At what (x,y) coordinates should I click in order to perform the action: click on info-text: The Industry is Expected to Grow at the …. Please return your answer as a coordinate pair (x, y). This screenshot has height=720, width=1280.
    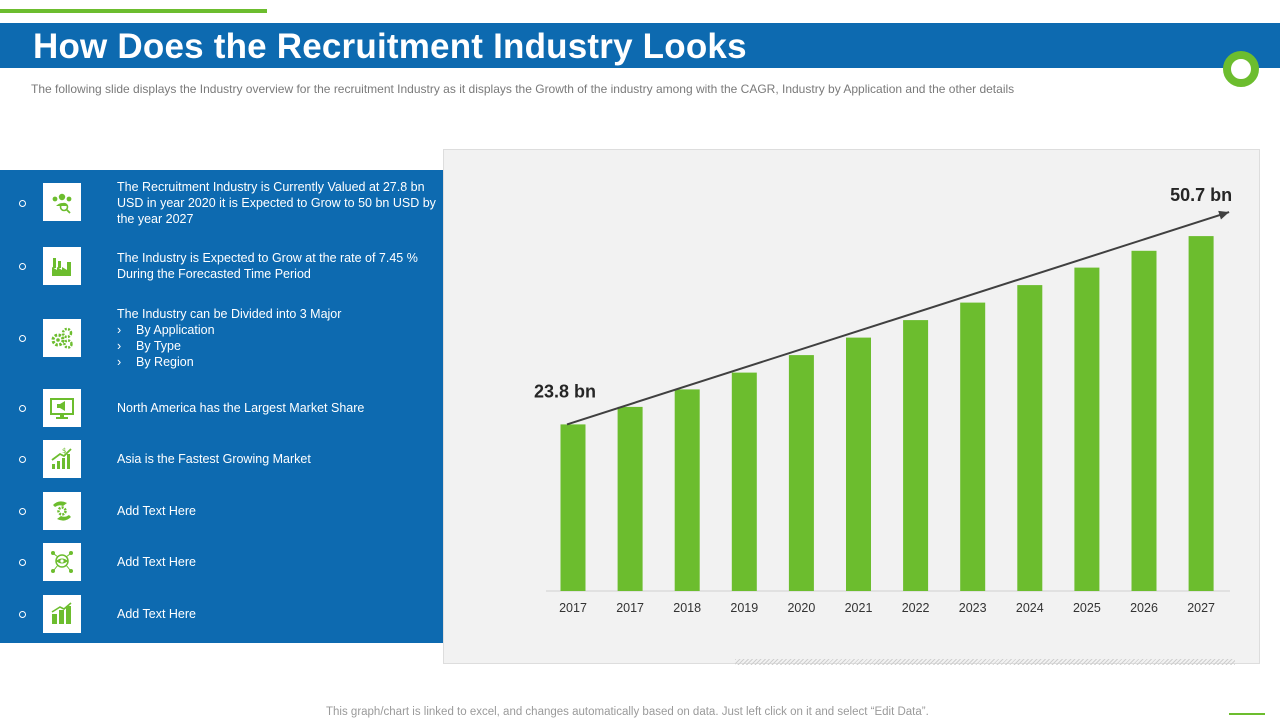
    Looking at the image, I should click on (267, 266).